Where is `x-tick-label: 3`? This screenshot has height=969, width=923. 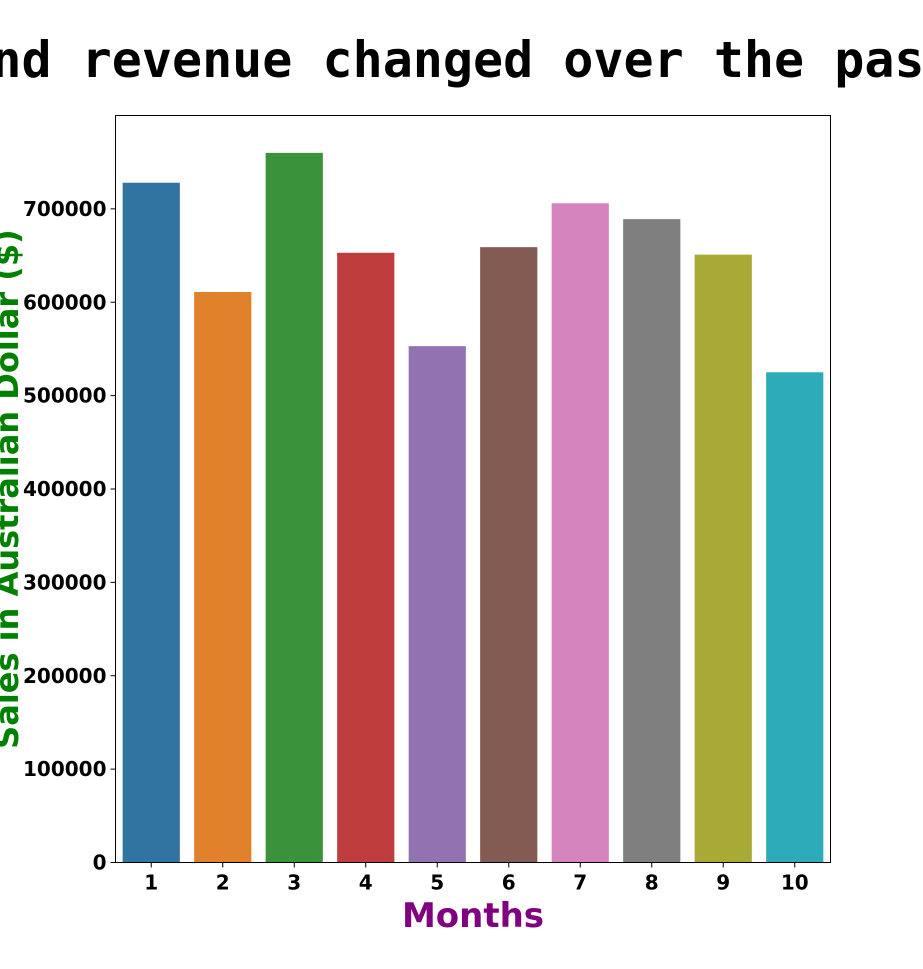 x-tick-label: 3 is located at coordinates (294, 883).